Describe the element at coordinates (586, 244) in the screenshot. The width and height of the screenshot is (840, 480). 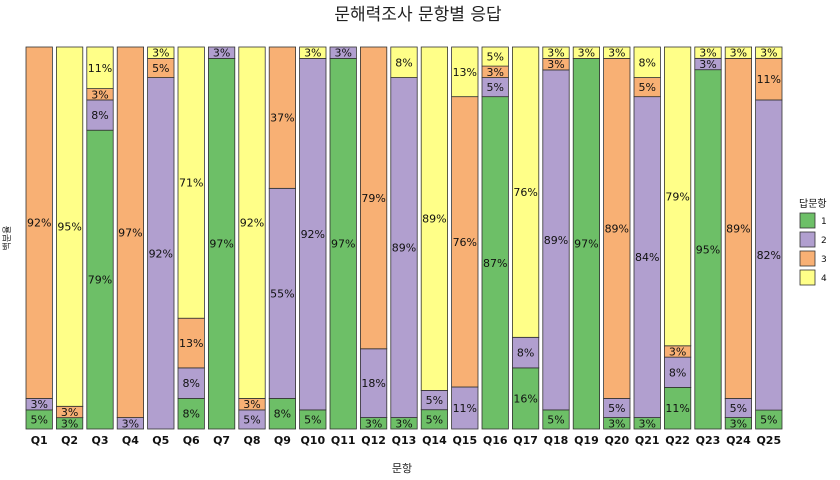
I see `data-label-q19-1: 97%` at that location.